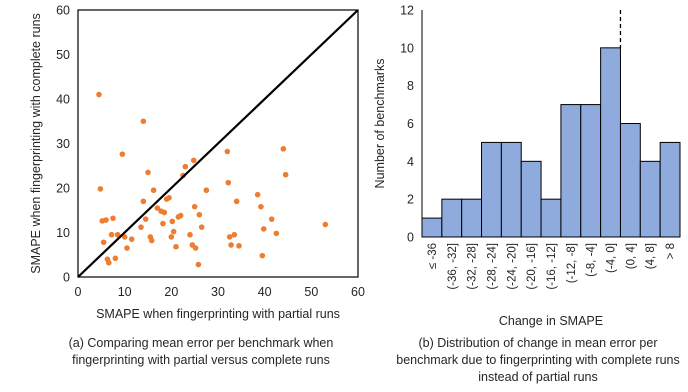  I want to click on histogram-x-tick-label: (-24, -20], so click(512, 266).